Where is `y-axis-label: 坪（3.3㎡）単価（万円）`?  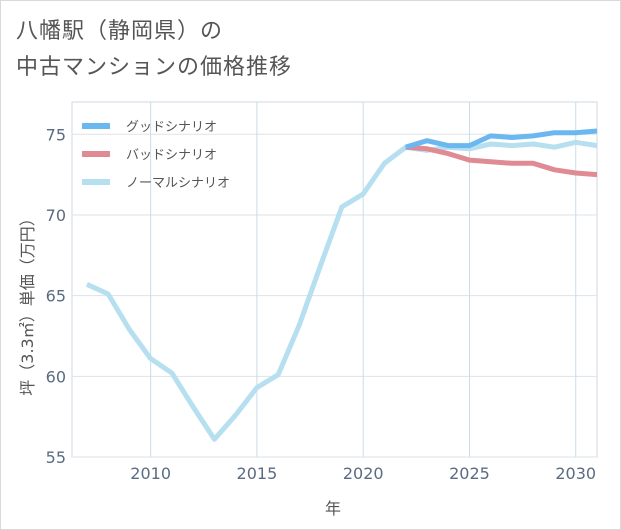 y-axis-label: 坪（3.3㎡）単価（万円） is located at coordinates (27, 302).